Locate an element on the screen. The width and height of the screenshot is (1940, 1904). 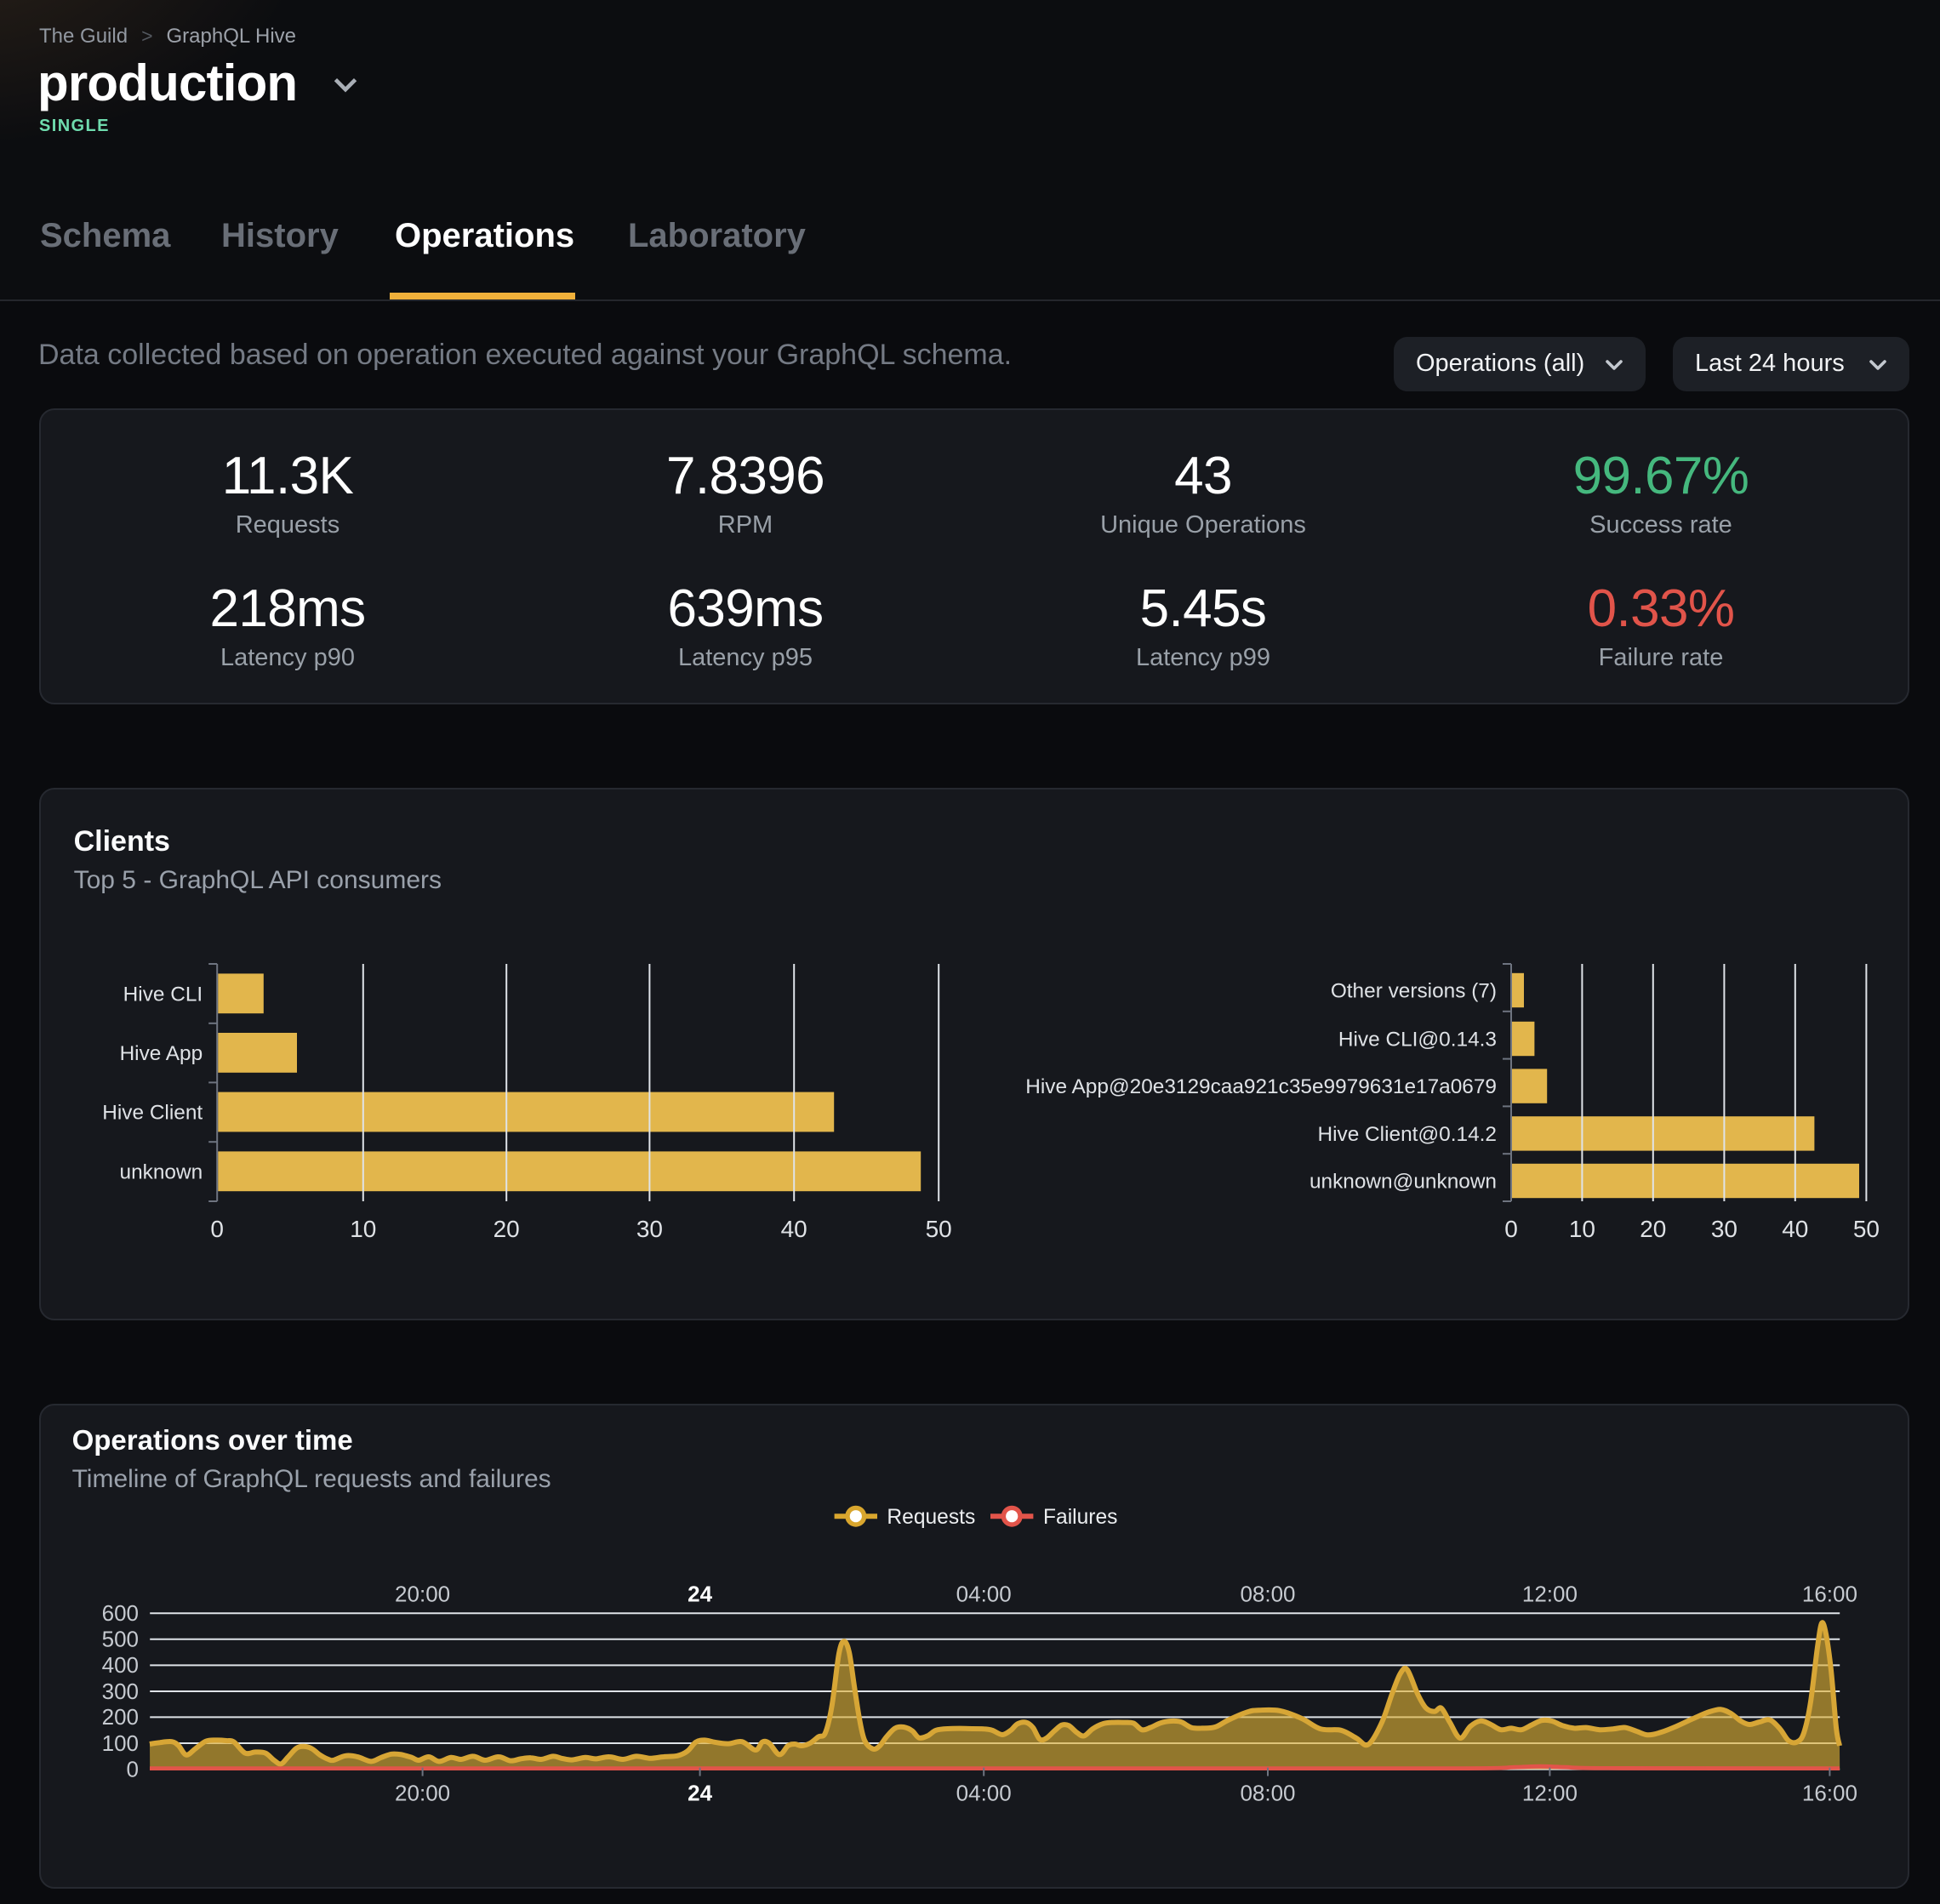
svg-text: 100 is located at coordinates (121, 1743).